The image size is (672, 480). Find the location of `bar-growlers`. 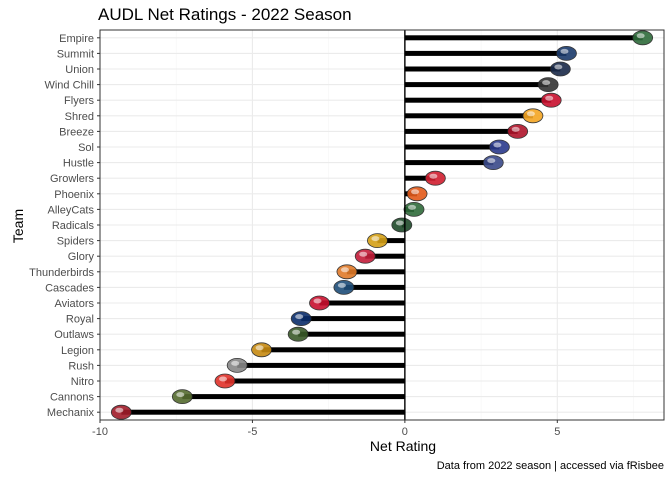

bar-growlers is located at coordinates (420, 178).